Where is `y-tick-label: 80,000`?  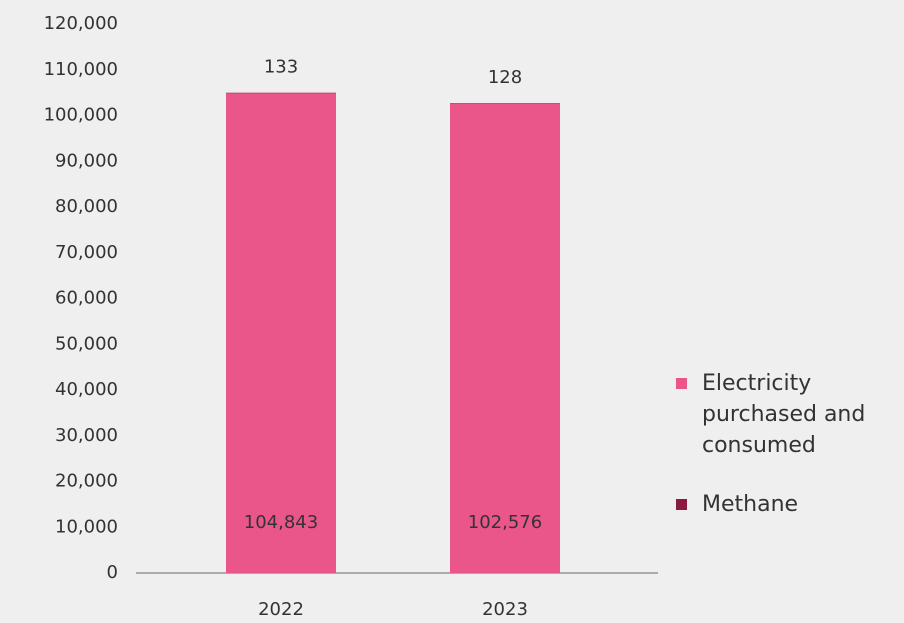
y-tick-label: 80,000 is located at coordinates (86, 206).